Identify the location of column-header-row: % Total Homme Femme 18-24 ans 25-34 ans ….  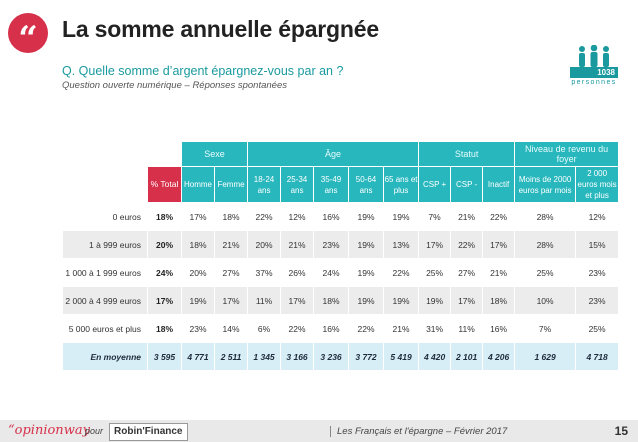
(341, 184).